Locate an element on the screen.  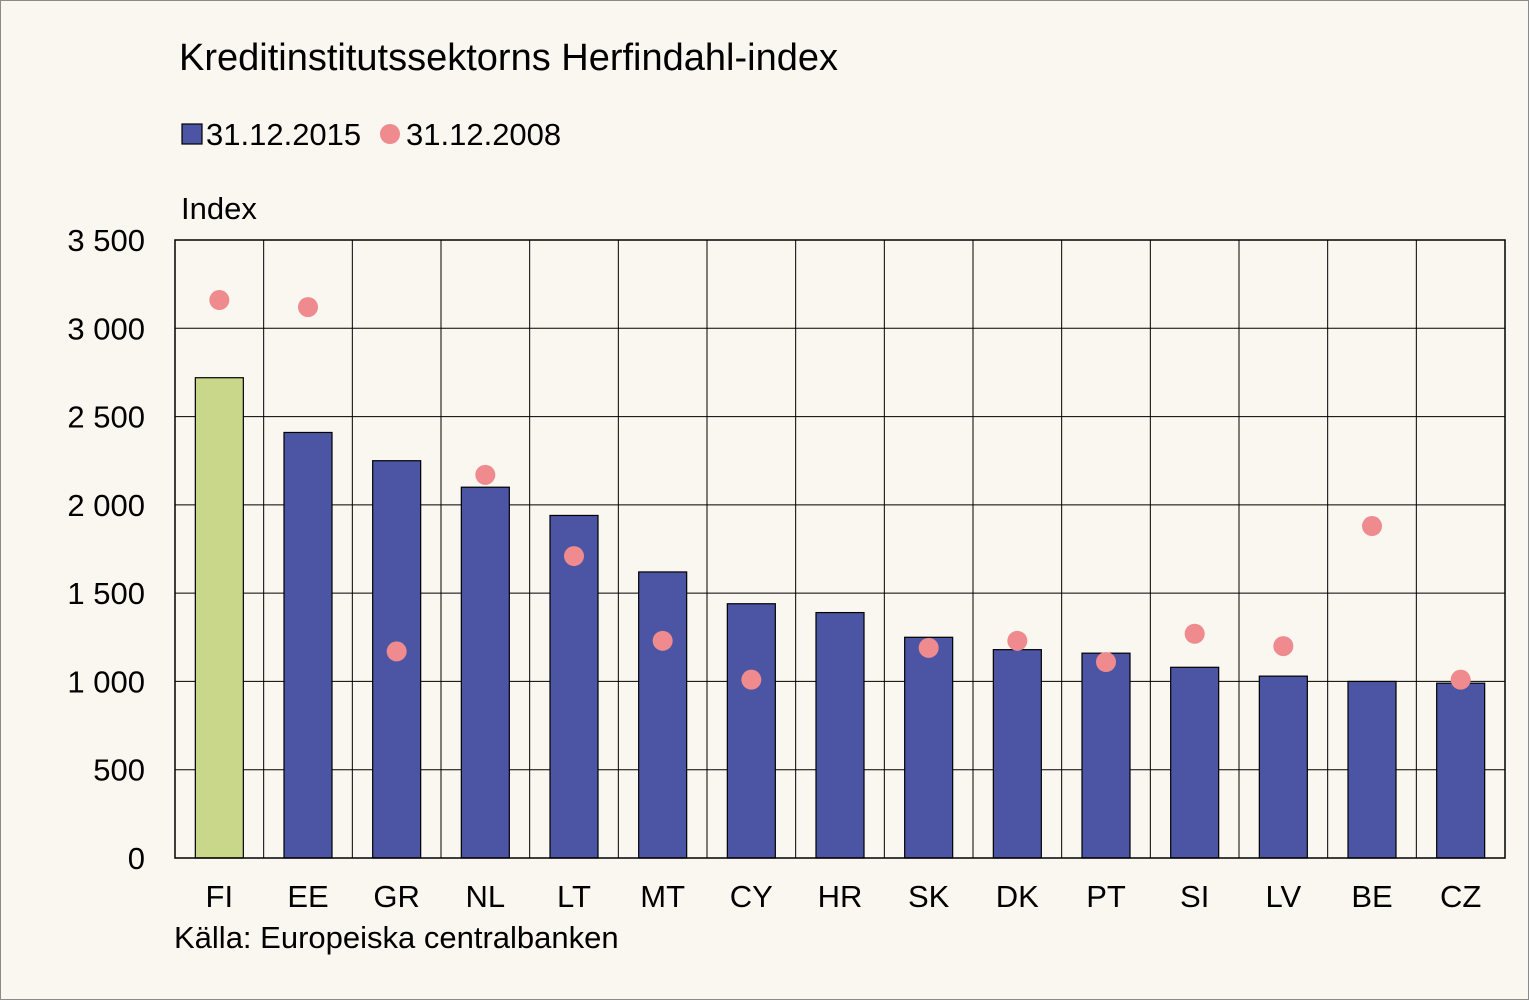
bar-hr is located at coordinates (840, 735).